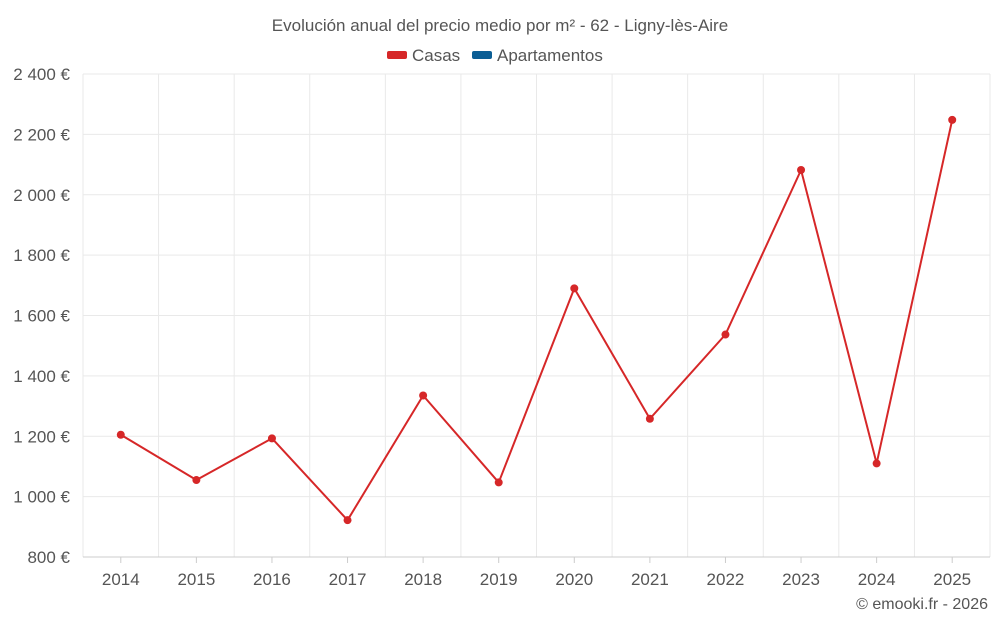 Image resolution: width=1000 pixels, height=625 pixels. I want to click on x-tick-label: 2021, so click(650, 579).